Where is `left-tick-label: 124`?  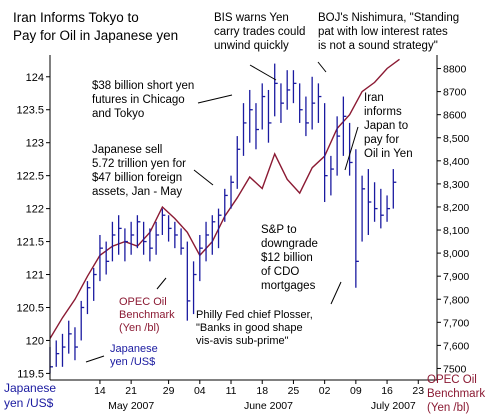
left-tick-label: 124 is located at coordinates (35, 78).